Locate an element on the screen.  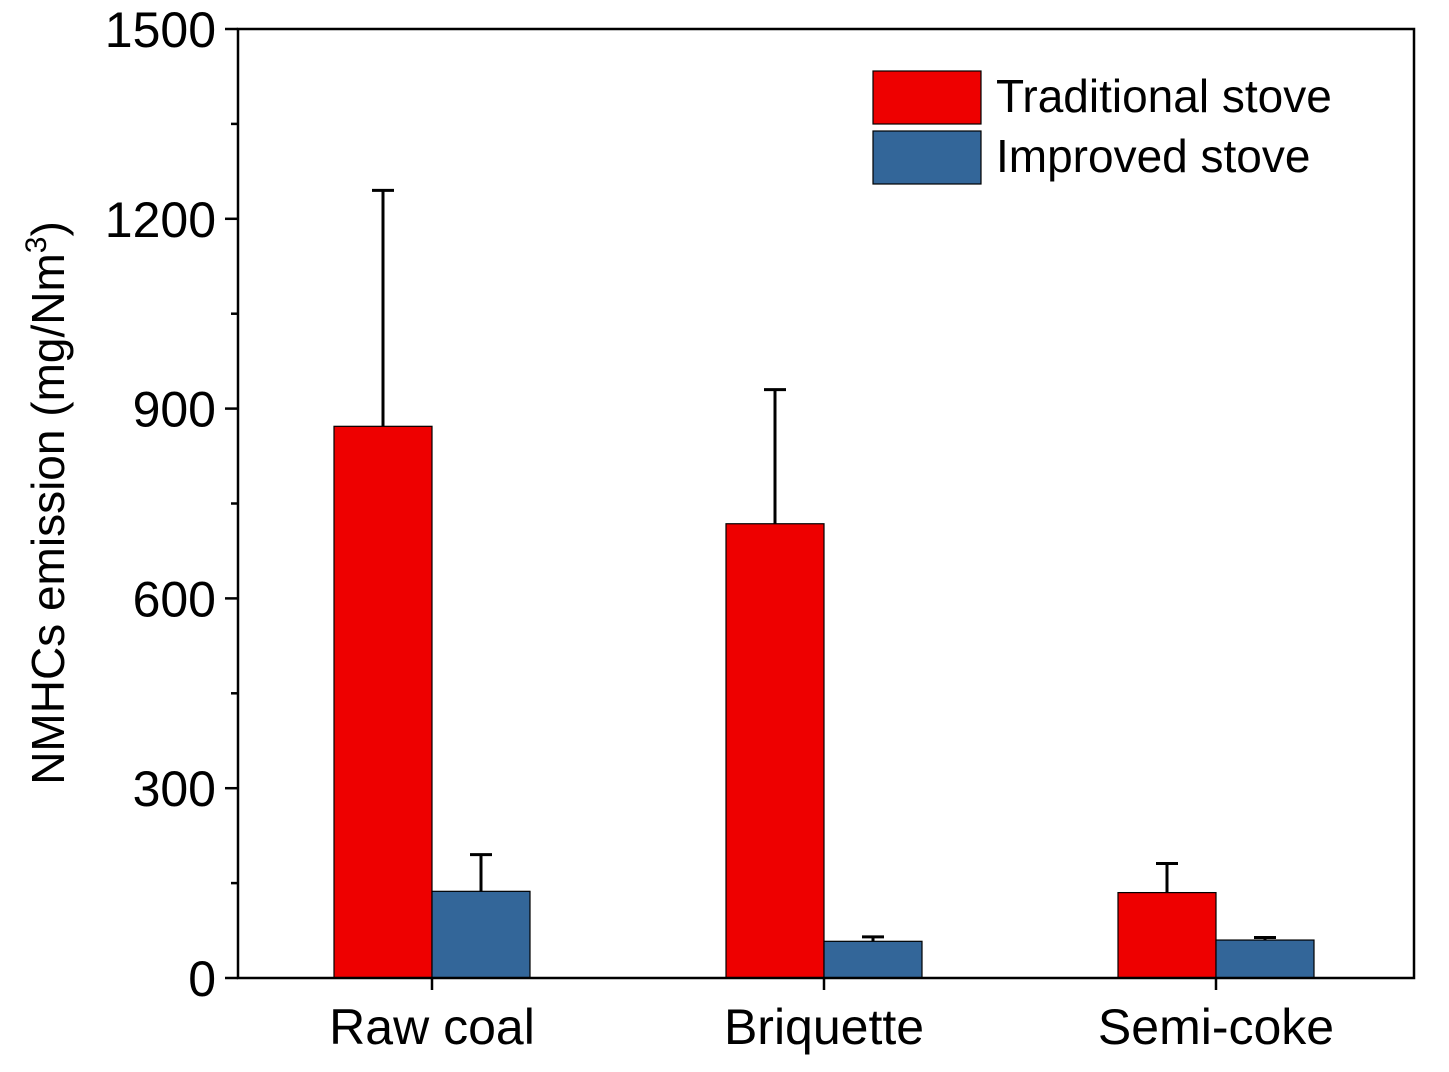
x-tick-label-raw-coal: Raw coal is located at coordinates (432, 1027).